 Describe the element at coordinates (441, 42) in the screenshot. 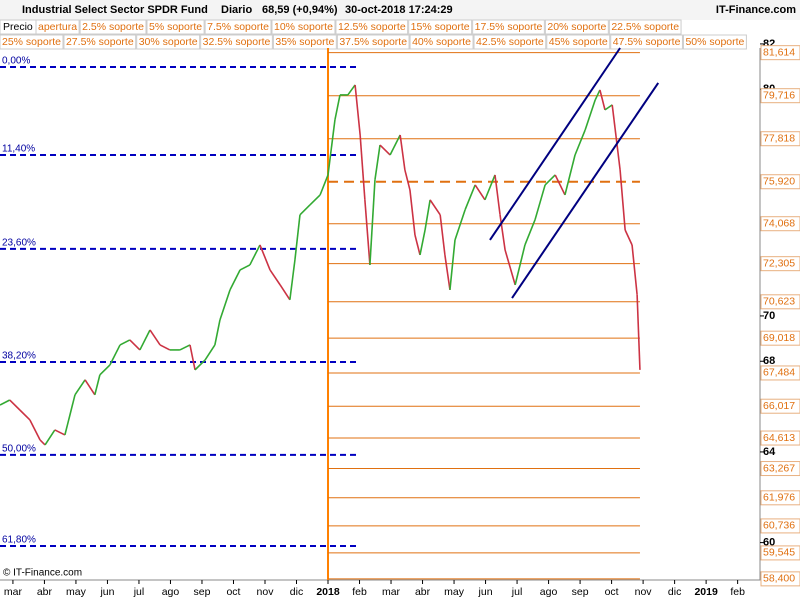

I see `legend-entry: 40% soporte` at that location.